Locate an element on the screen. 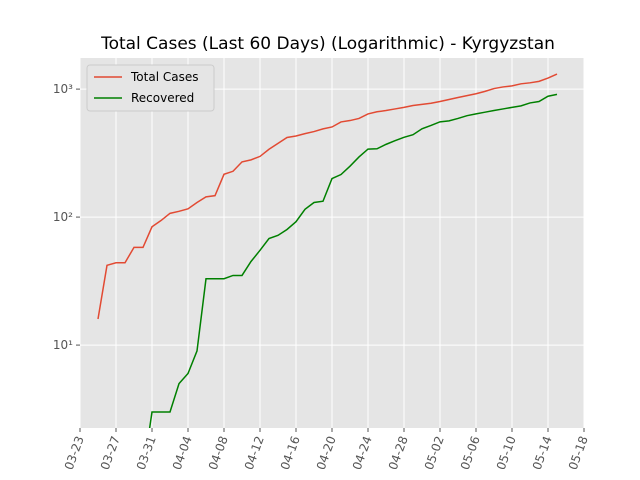 This screenshot has height=480, width=640. x-tick-label: 04-24 is located at coordinates (362, 453).